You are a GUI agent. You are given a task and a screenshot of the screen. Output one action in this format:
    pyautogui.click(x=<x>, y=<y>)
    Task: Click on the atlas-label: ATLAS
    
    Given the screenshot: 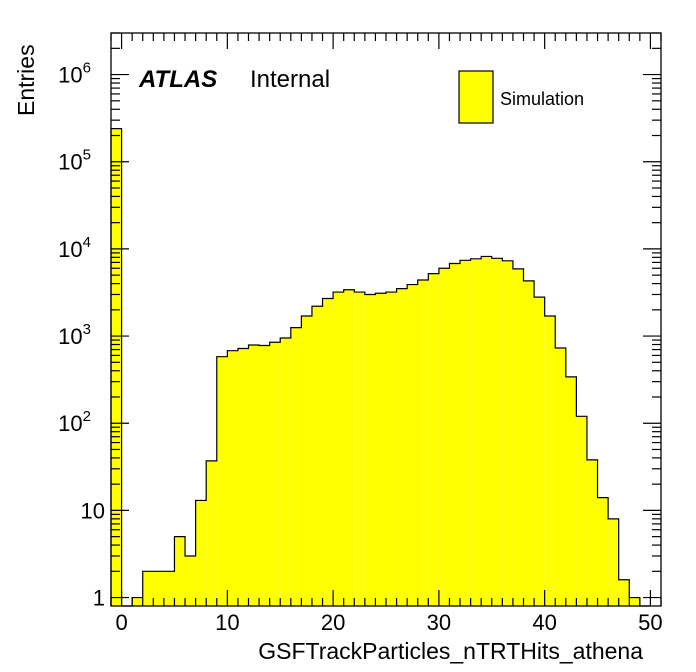 What is the action you would take?
    pyautogui.click(x=177, y=79)
    